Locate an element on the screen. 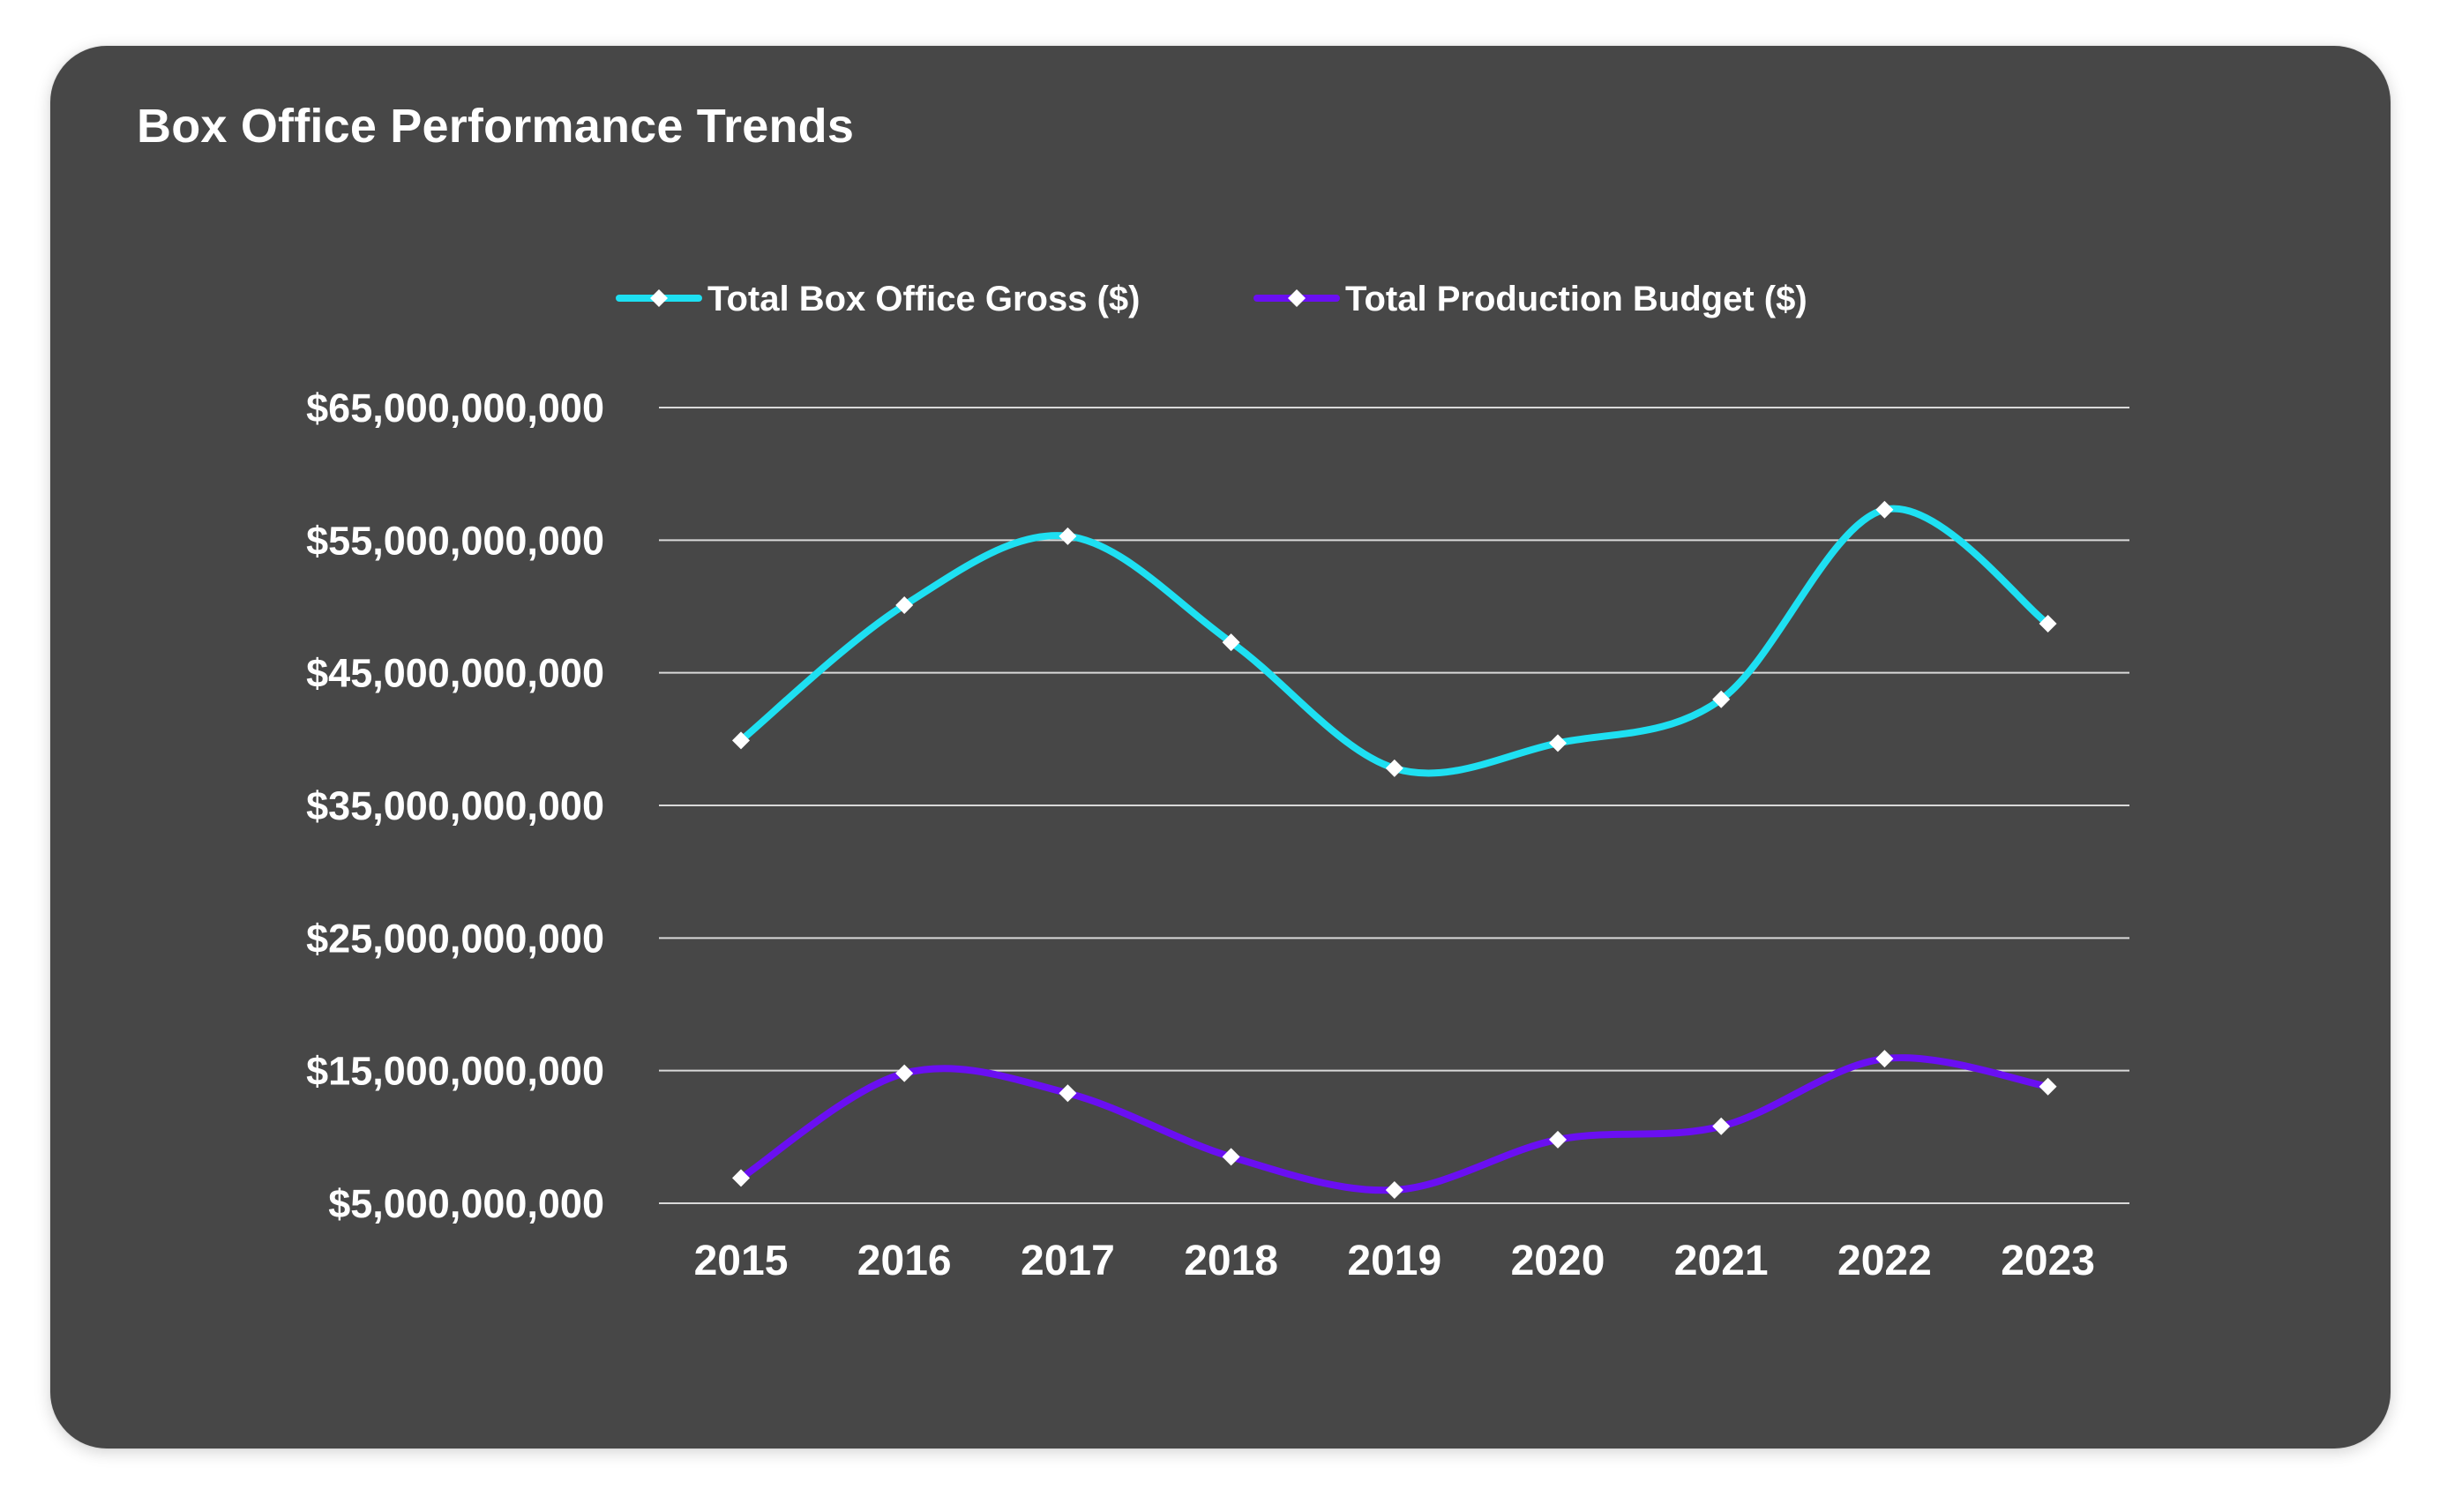 Image resolution: width=2447 pixels, height=1512 pixels. y-tick-label: $65,000,000,000 is located at coordinates (455, 407).